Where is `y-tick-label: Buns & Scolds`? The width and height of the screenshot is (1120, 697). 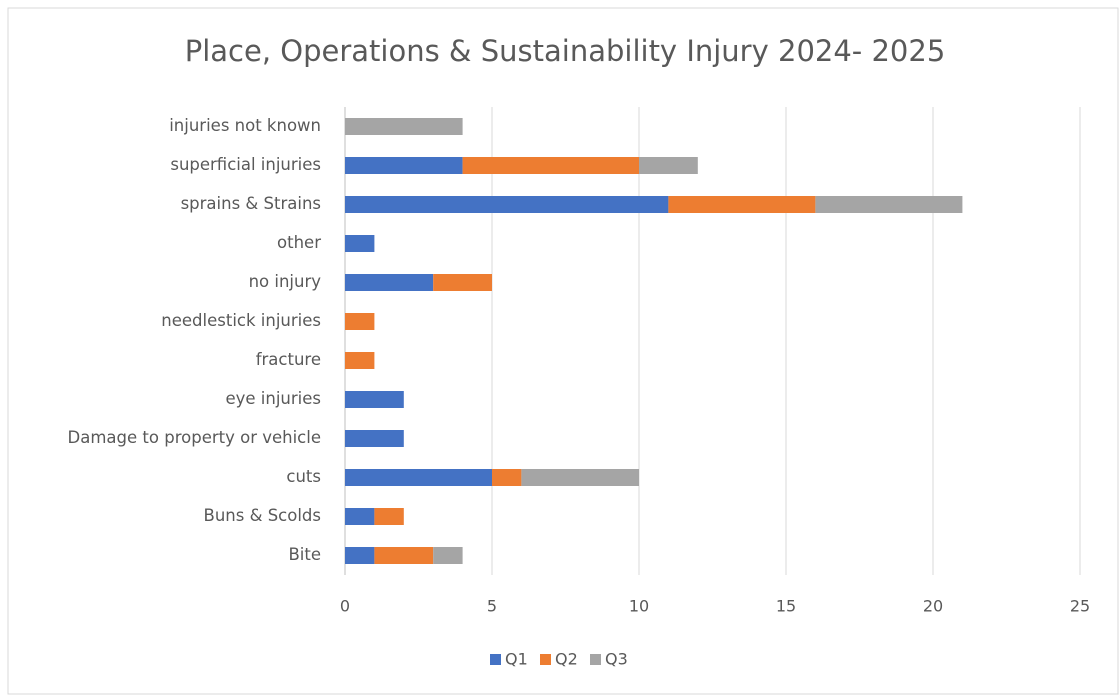
y-tick-label: Buns & Scolds is located at coordinates (262, 515).